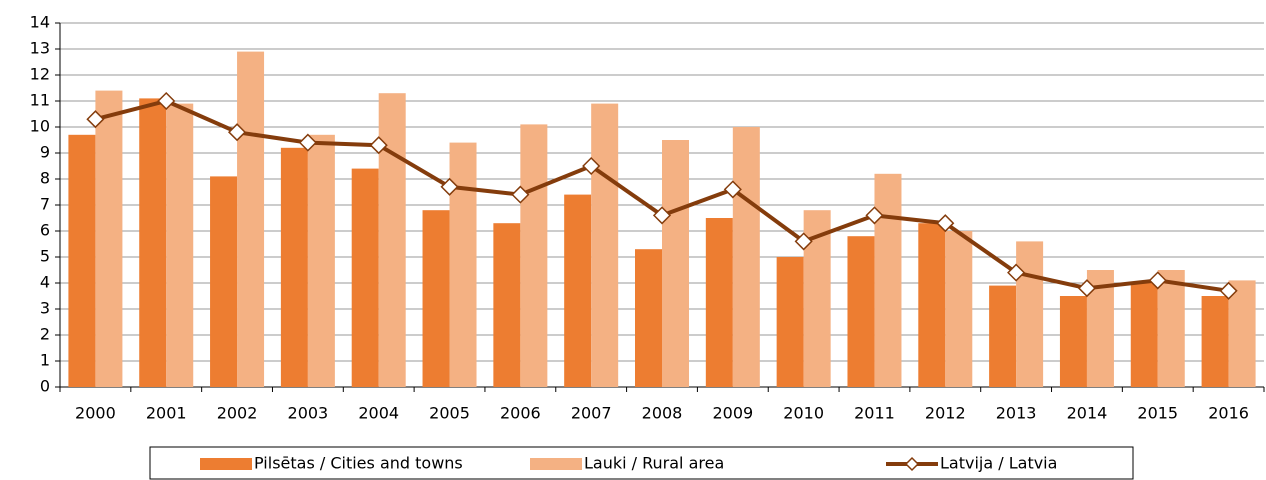  Describe the element at coordinates (998, 463) in the screenshot. I see `legend-label: Latvija / Latvia` at that location.